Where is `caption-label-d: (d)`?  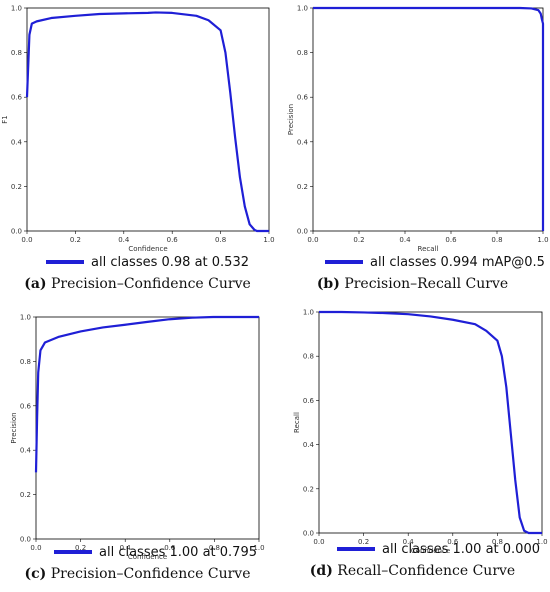 caption-label-d: (d) is located at coordinates (321, 571).